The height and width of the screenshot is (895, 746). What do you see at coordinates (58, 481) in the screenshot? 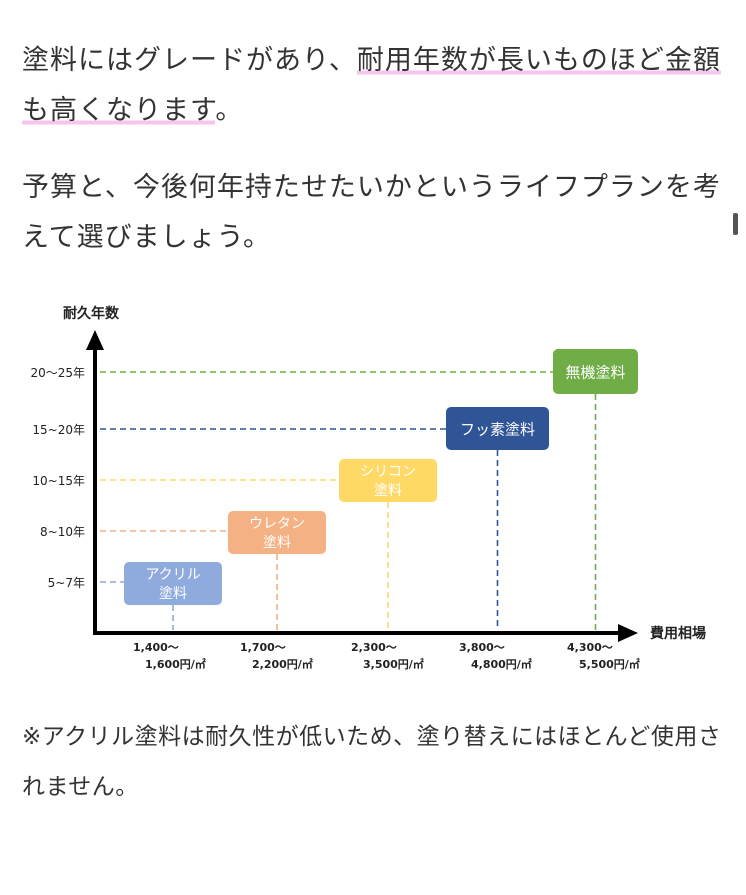
I see `y-tick-label: 10~15年` at bounding box center [58, 481].